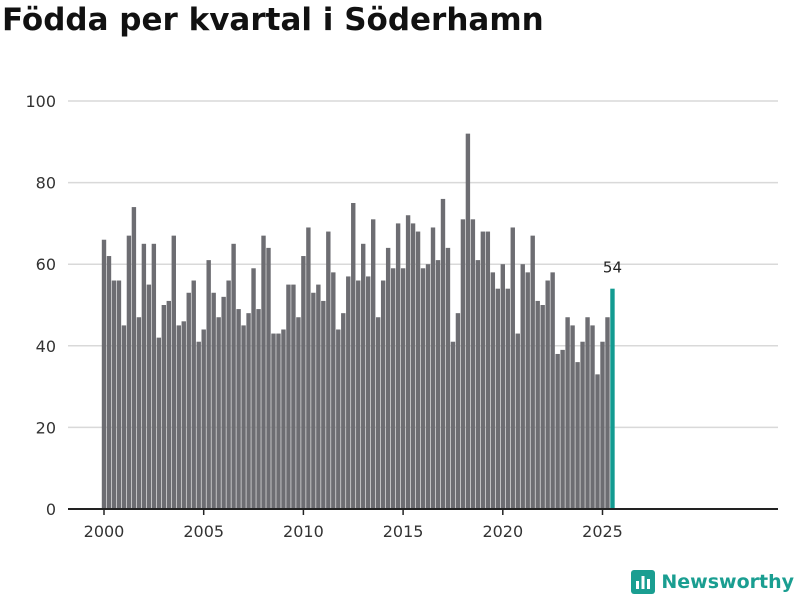 Image resolution: width=800 pixels, height=600 pixels. Describe the element at coordinates (203, 531) in the screenshot. I see `x-tick-label: 2005` at that location.